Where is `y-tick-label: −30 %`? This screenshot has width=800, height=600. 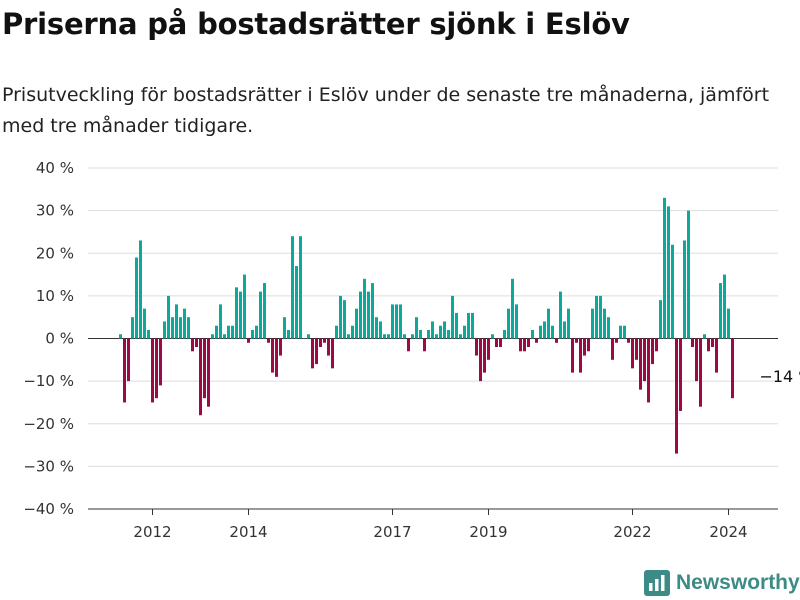
y-tick-label: −30 % is located at coordinates (48, 466).